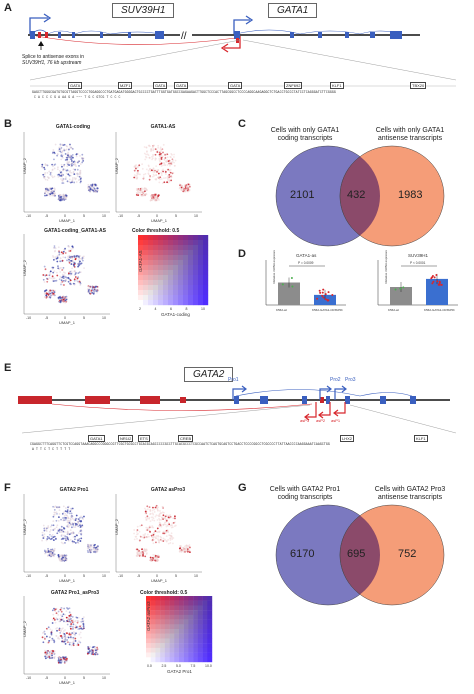 This screenshot has height=694, width=474. What do you see at coordinates (293, 10) in the screenshot?
I see `gene-label-gata1: GATA1` at bounding box center [293, 10].